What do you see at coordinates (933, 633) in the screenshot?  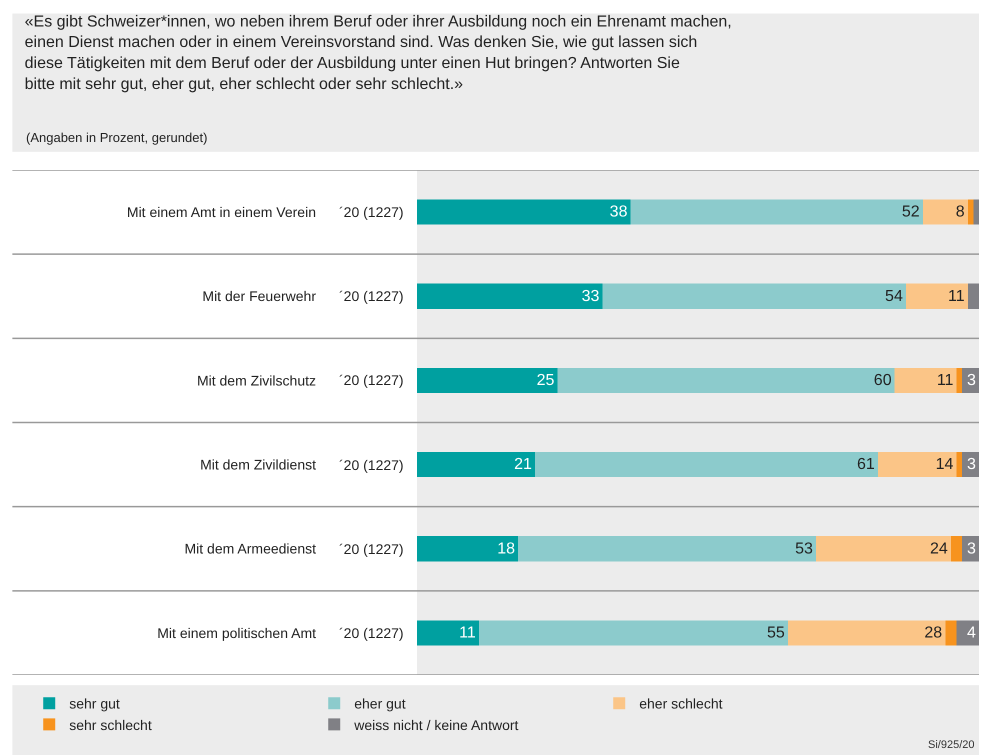 I see `data-label: 28` at bounding box center [933, 633].